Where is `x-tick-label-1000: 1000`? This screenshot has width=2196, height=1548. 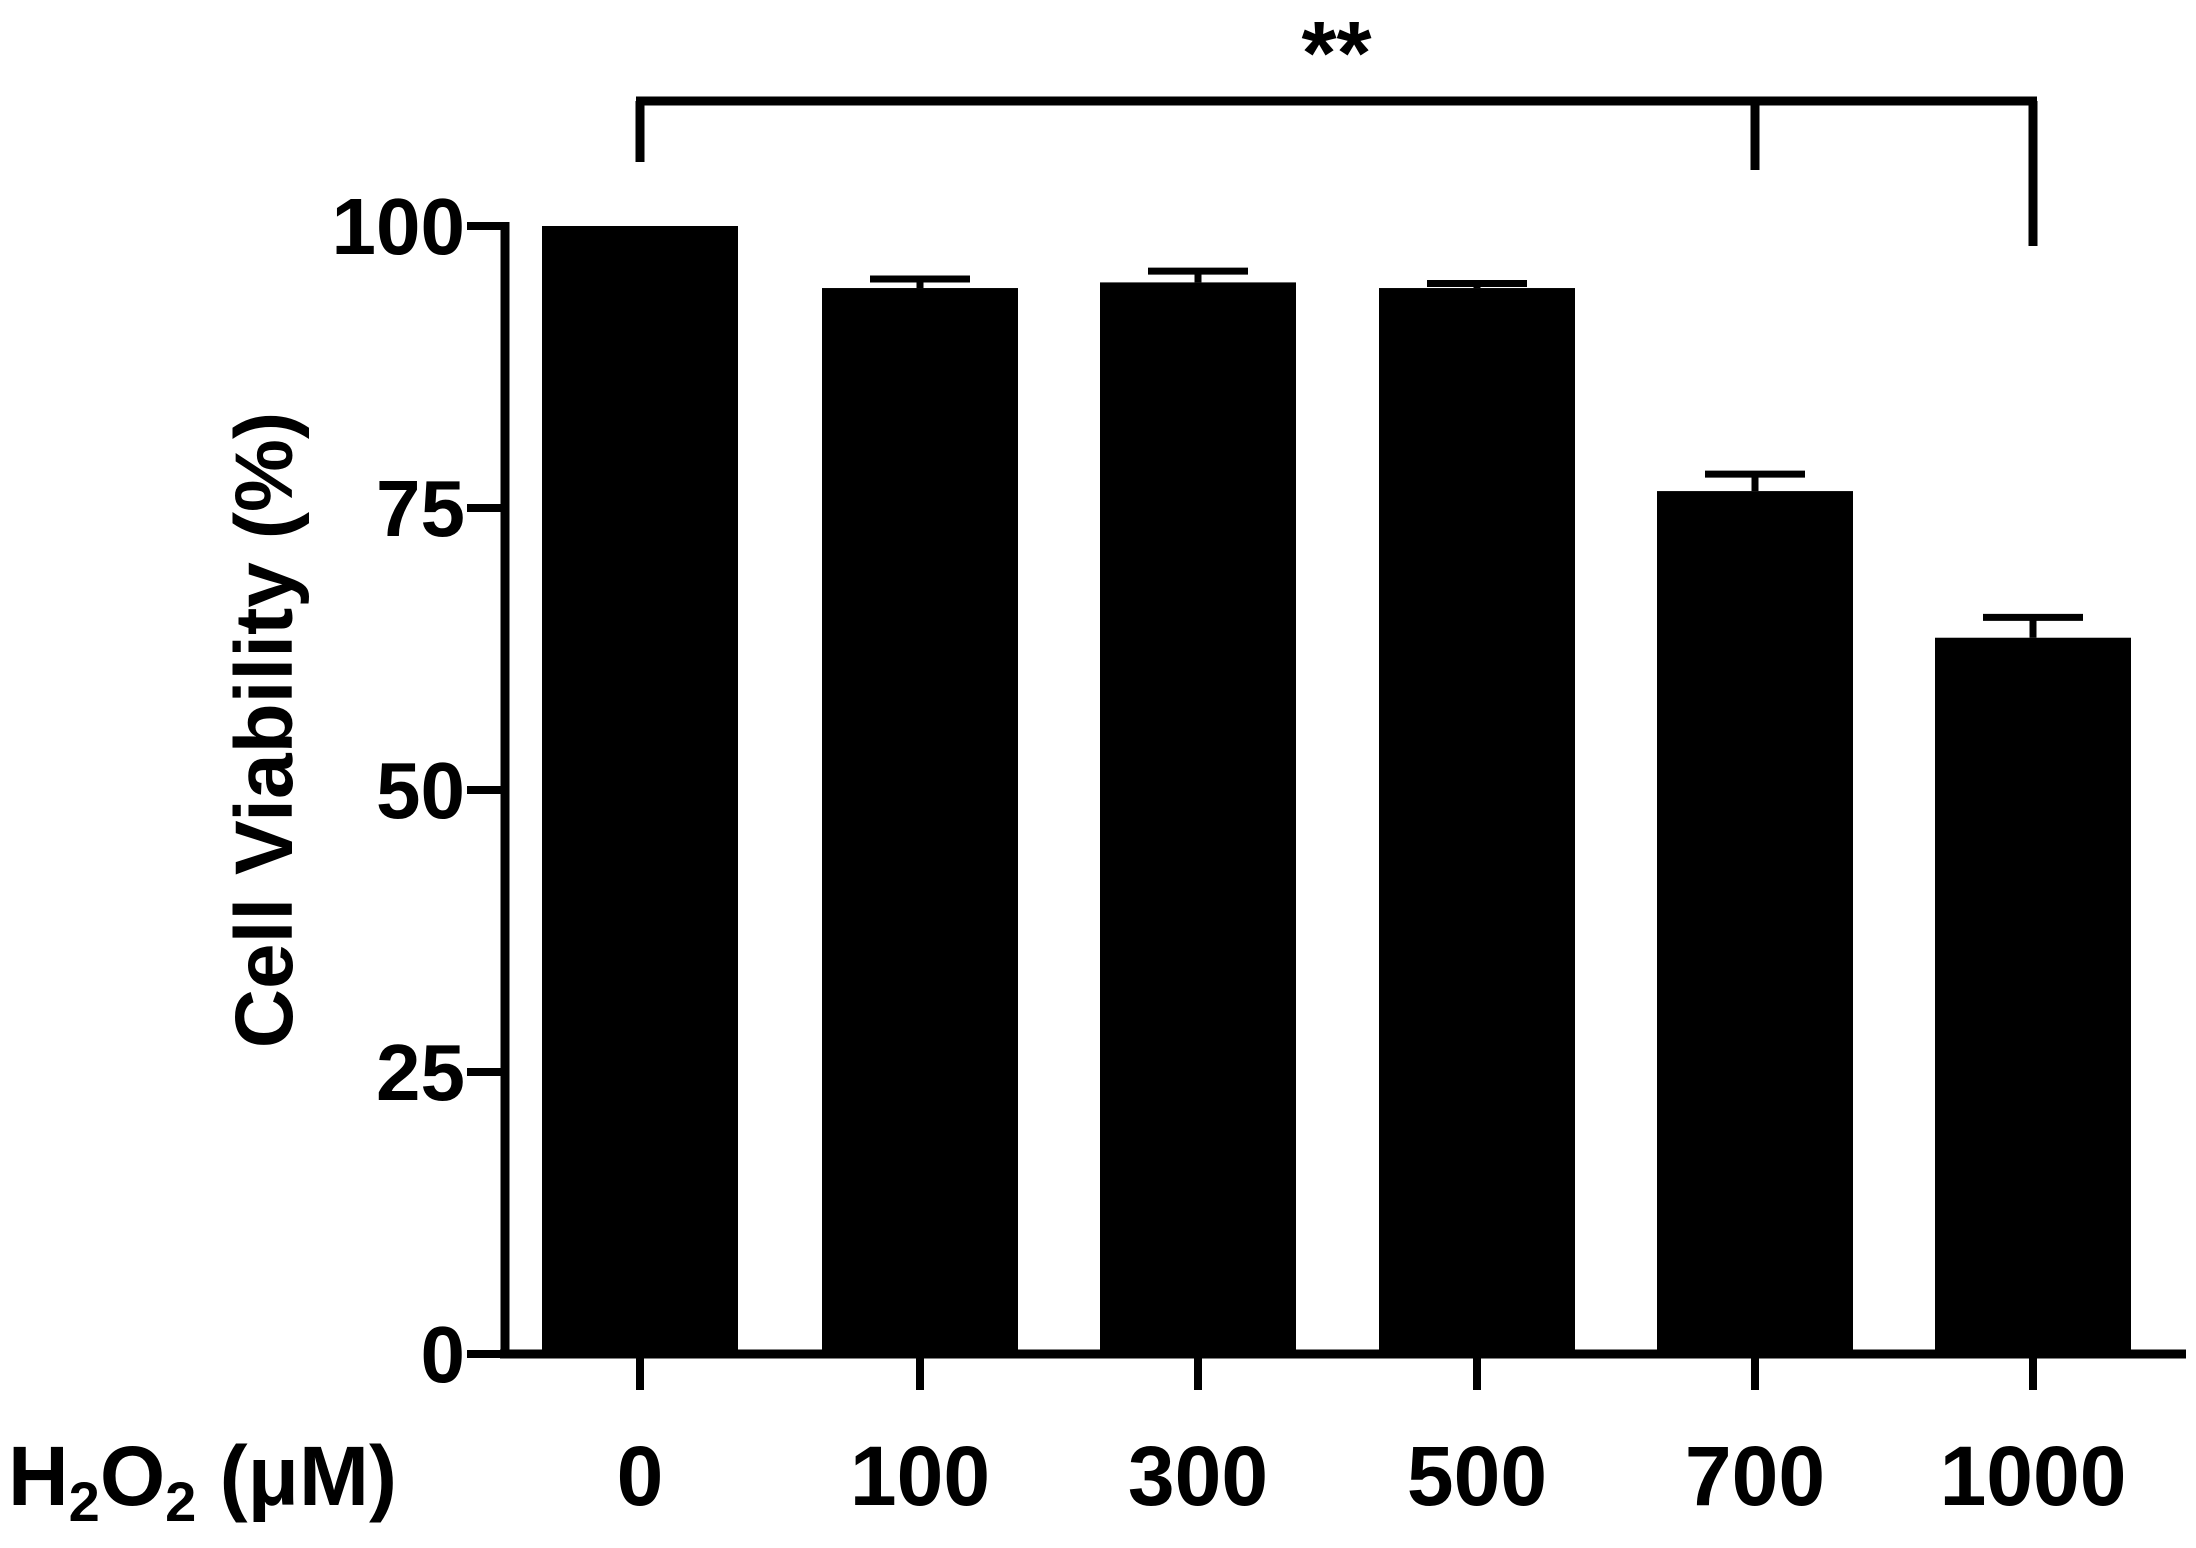
x-tick-label-1000: 1000 is located at coordinates (2033, 1476).